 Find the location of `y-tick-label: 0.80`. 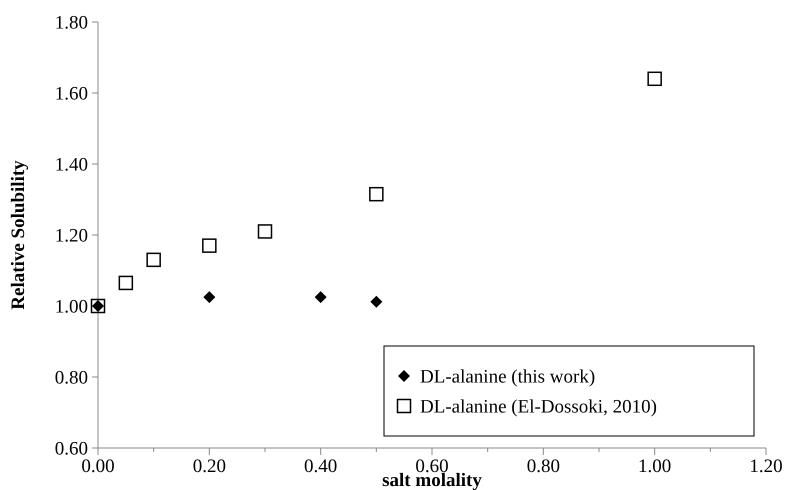

y-tick-label: 0.80 is located at coordinates (71, 378).